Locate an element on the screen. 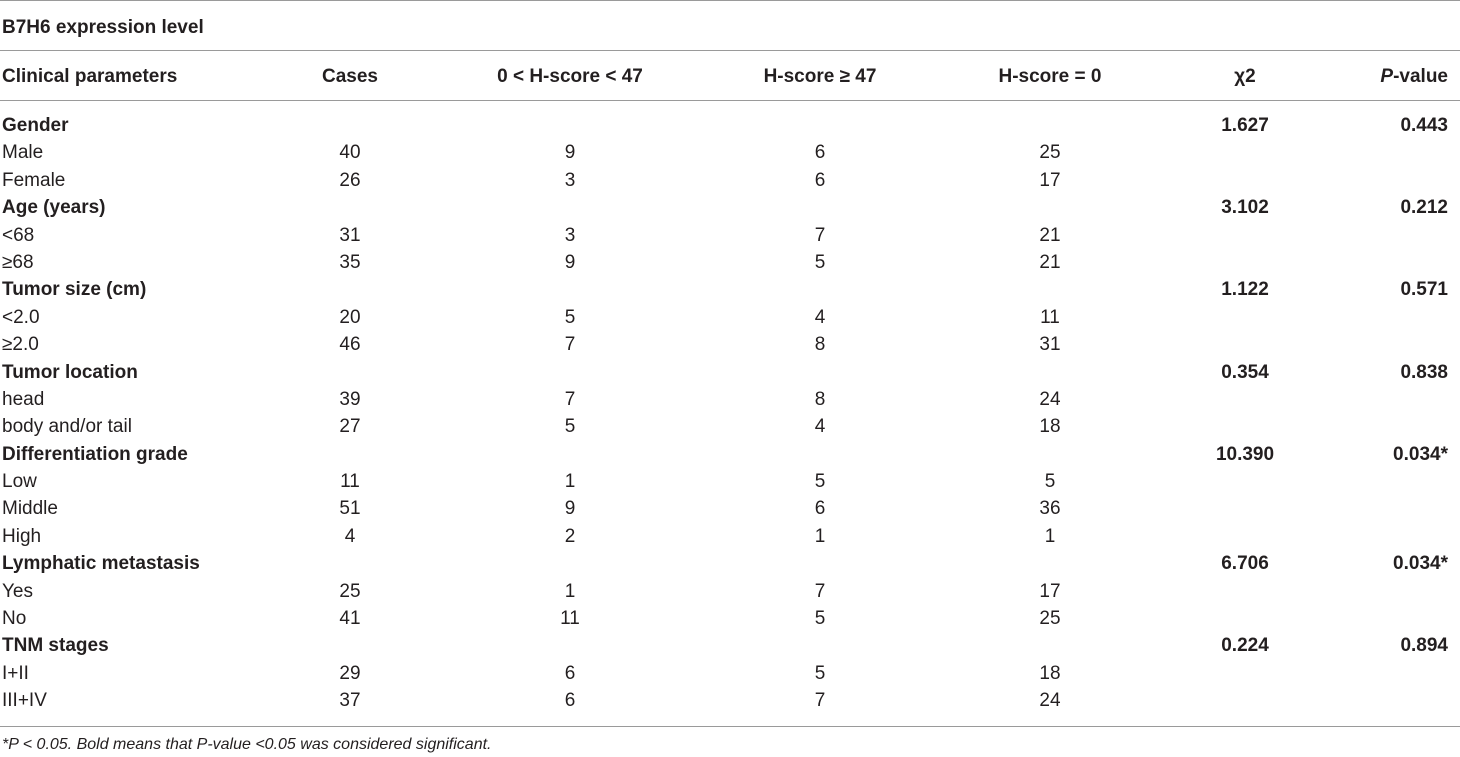  table-row: <68 31 3 7 21 is located at coordinates (730, 235).